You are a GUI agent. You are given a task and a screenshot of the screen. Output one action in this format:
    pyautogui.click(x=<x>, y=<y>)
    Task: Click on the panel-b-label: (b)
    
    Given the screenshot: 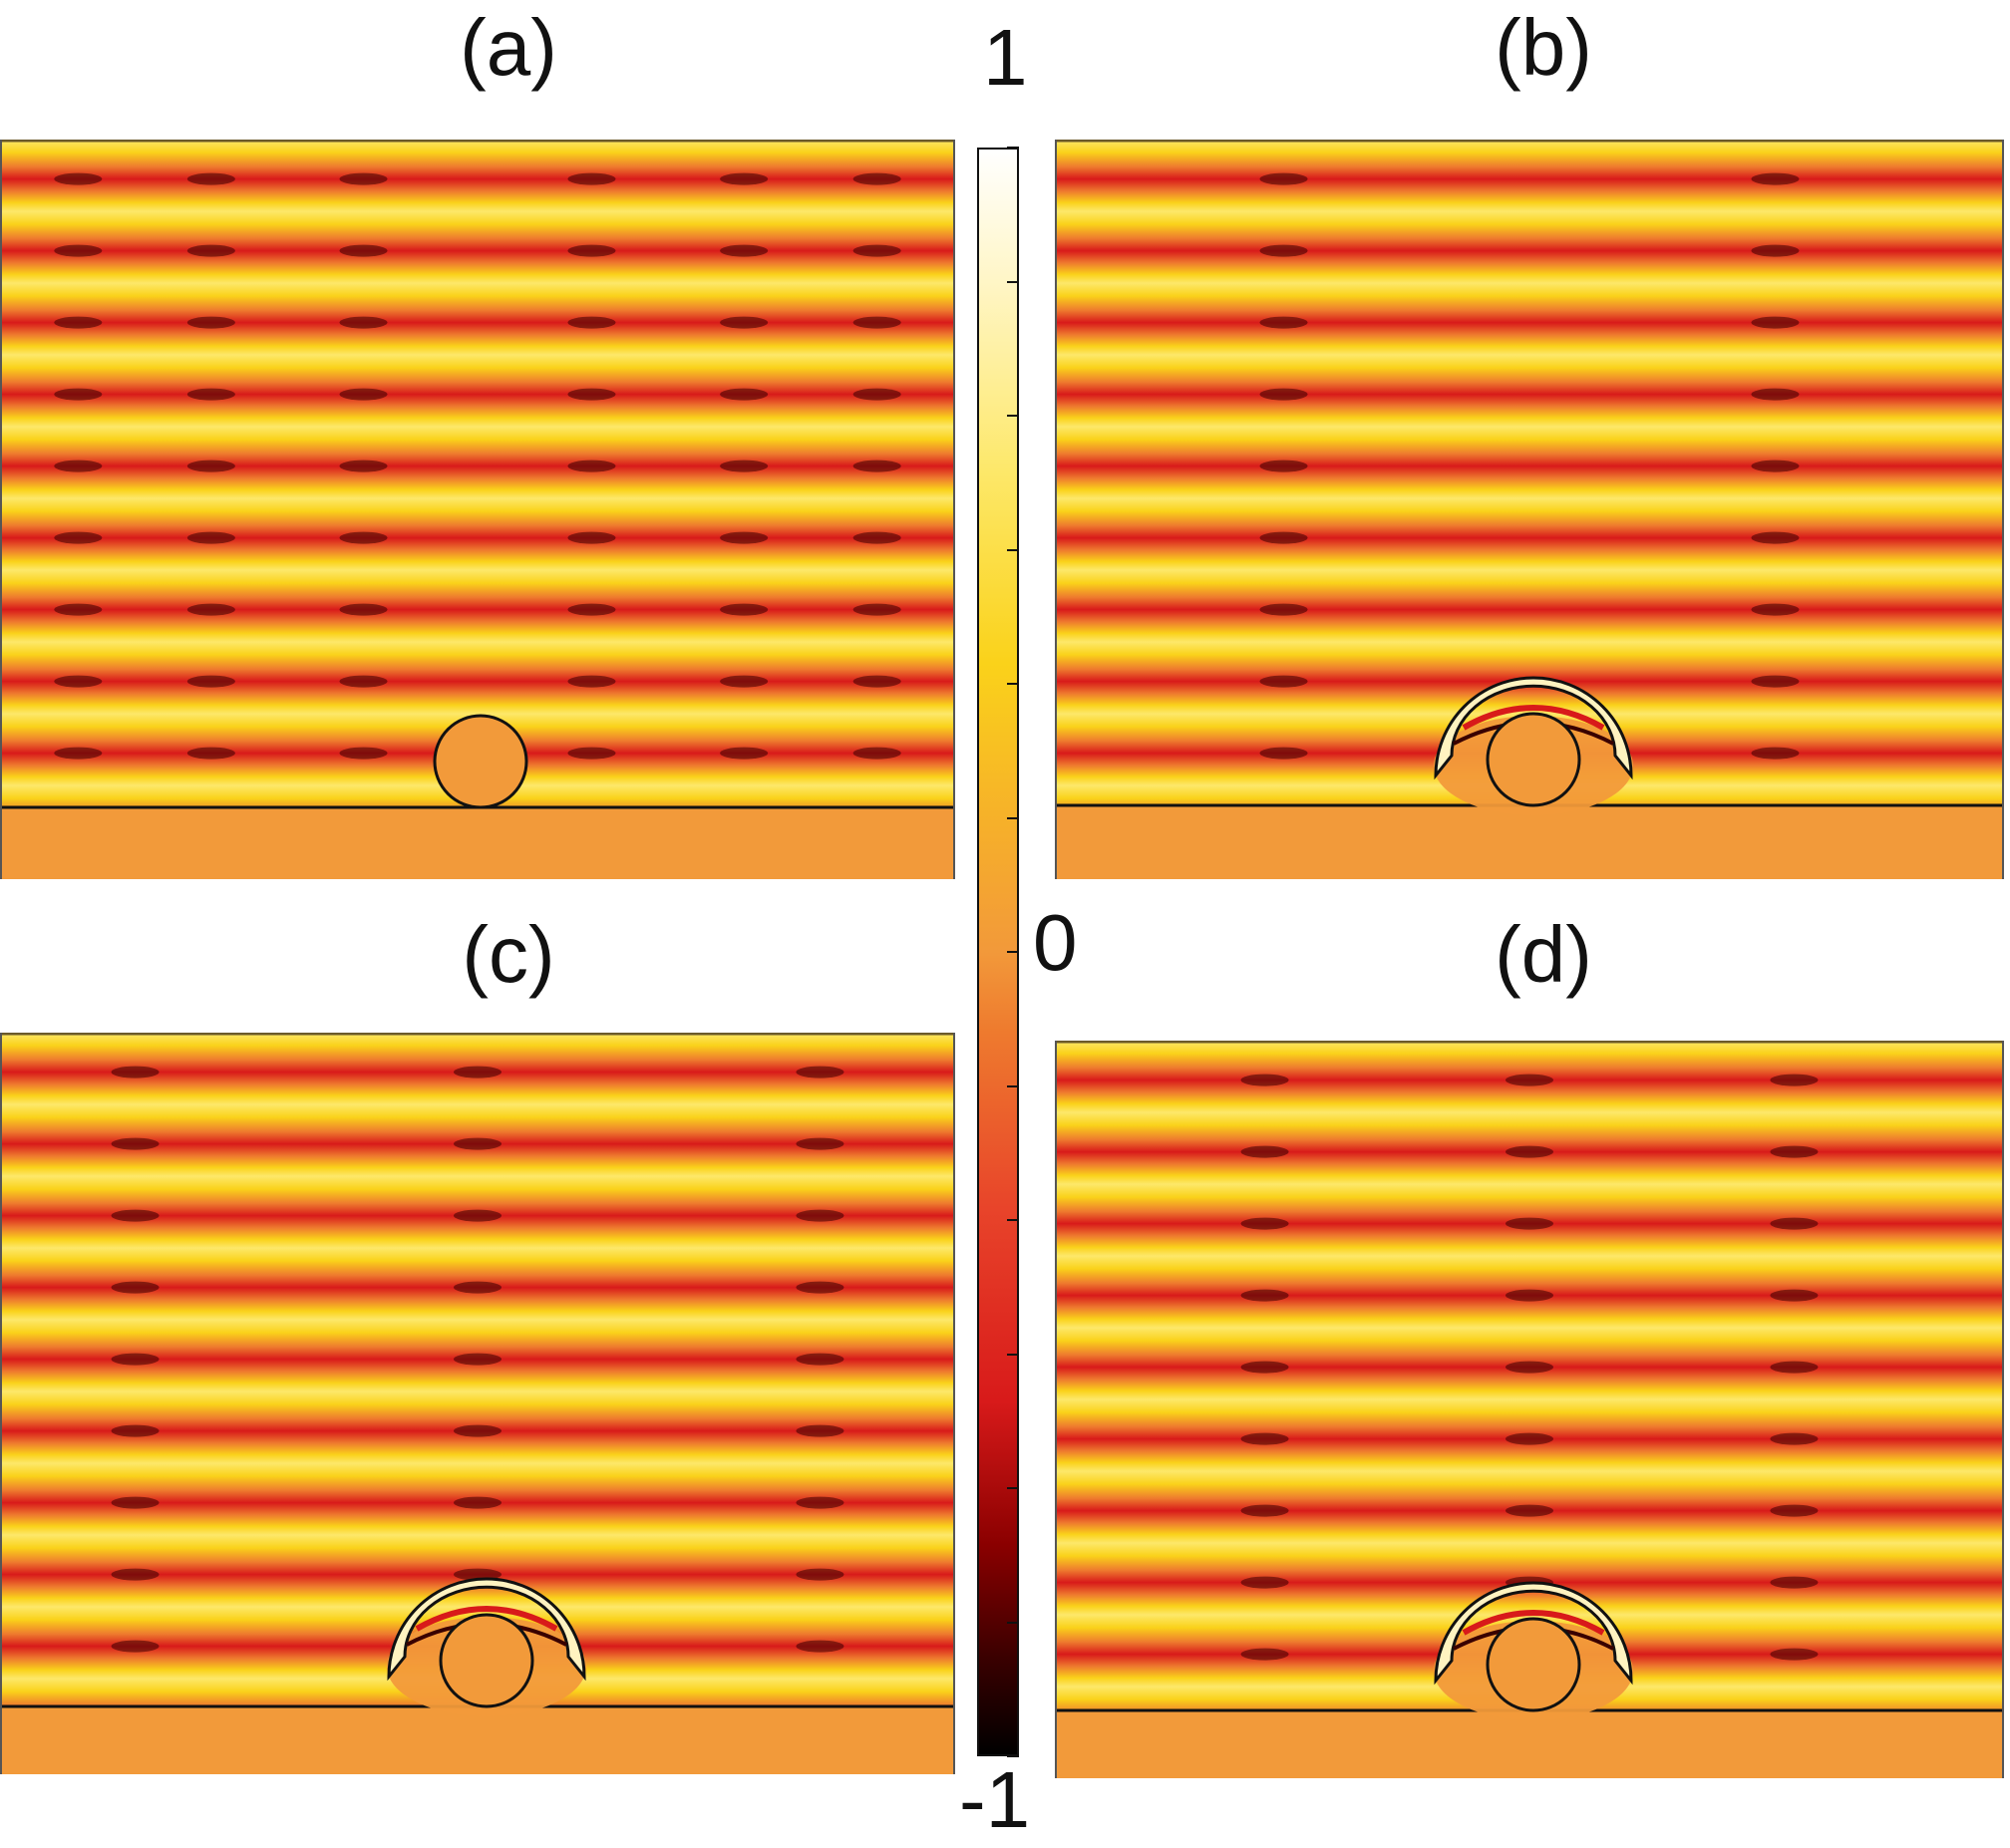 What is the action you would take?
    pyautogui.click(x=1543, y=47)
    